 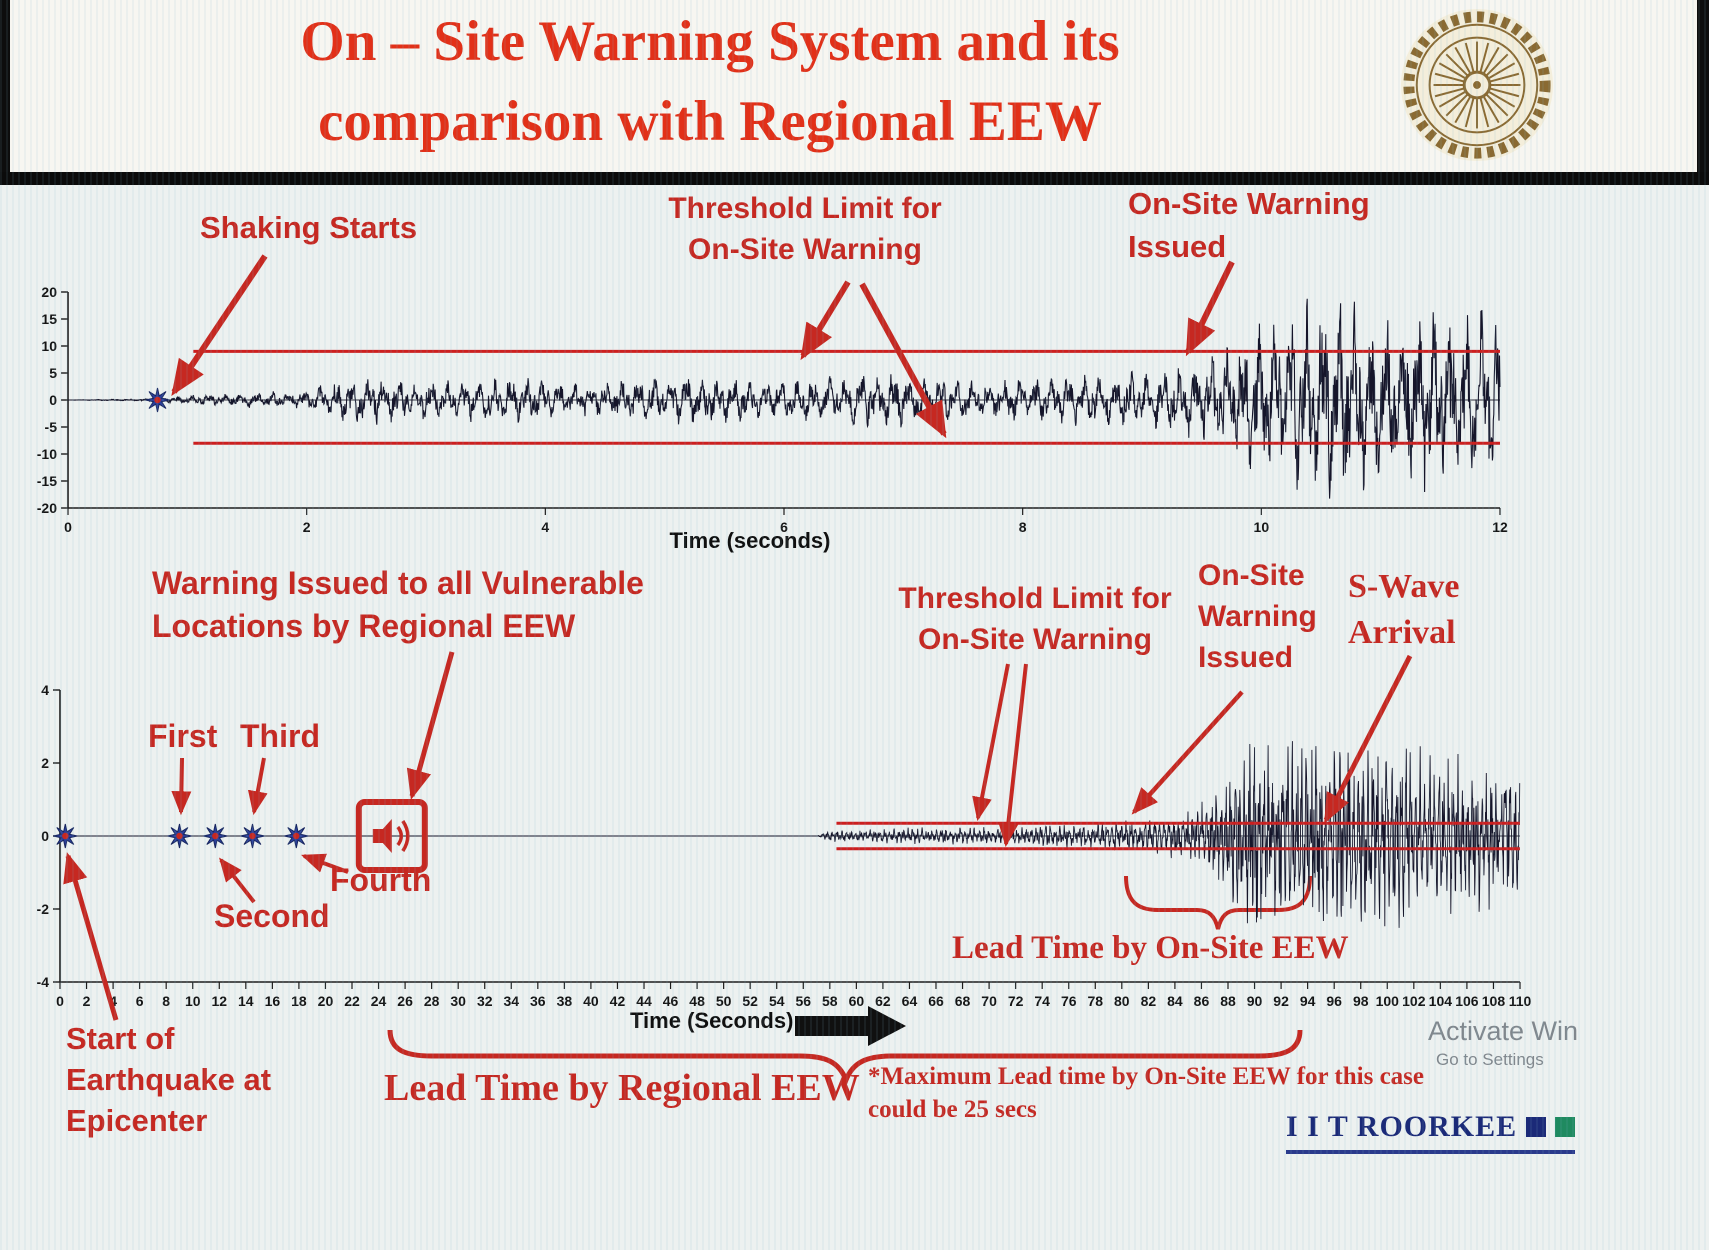 I want to click on svg-text: 84, so click(x=1175, y=1001).